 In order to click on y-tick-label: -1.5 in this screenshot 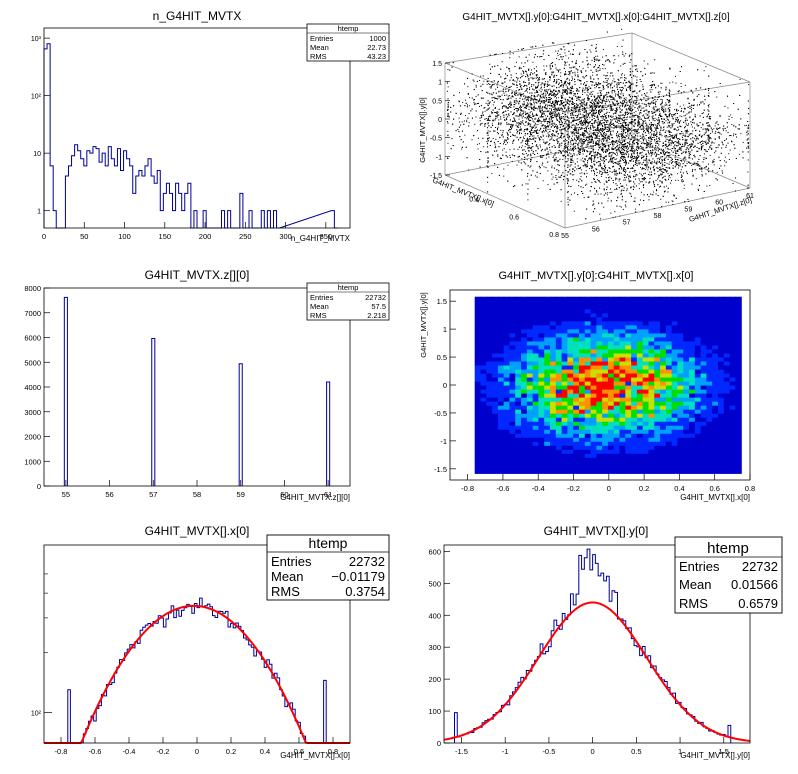, I will do `click(436, 176)`.